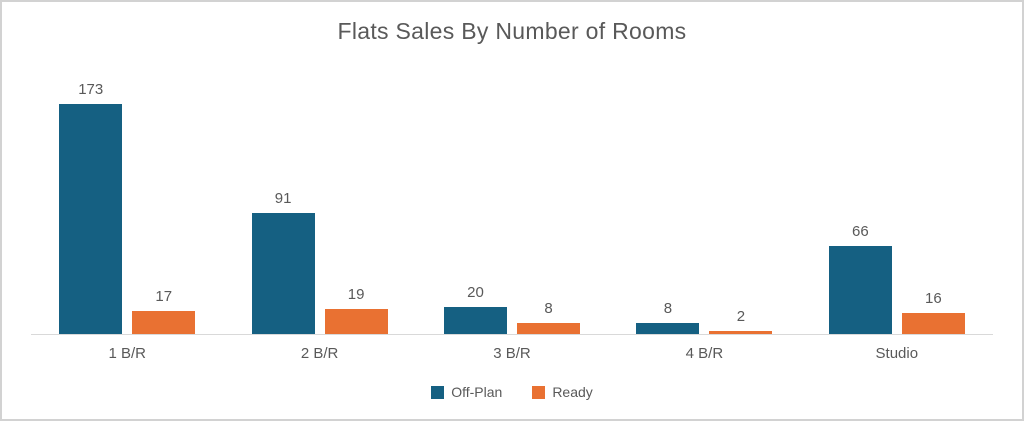  What do you see at coordinates (933, 312) in the screenshot?
I see `bar-ready-studio: 16` at bounding box center [933, 312].